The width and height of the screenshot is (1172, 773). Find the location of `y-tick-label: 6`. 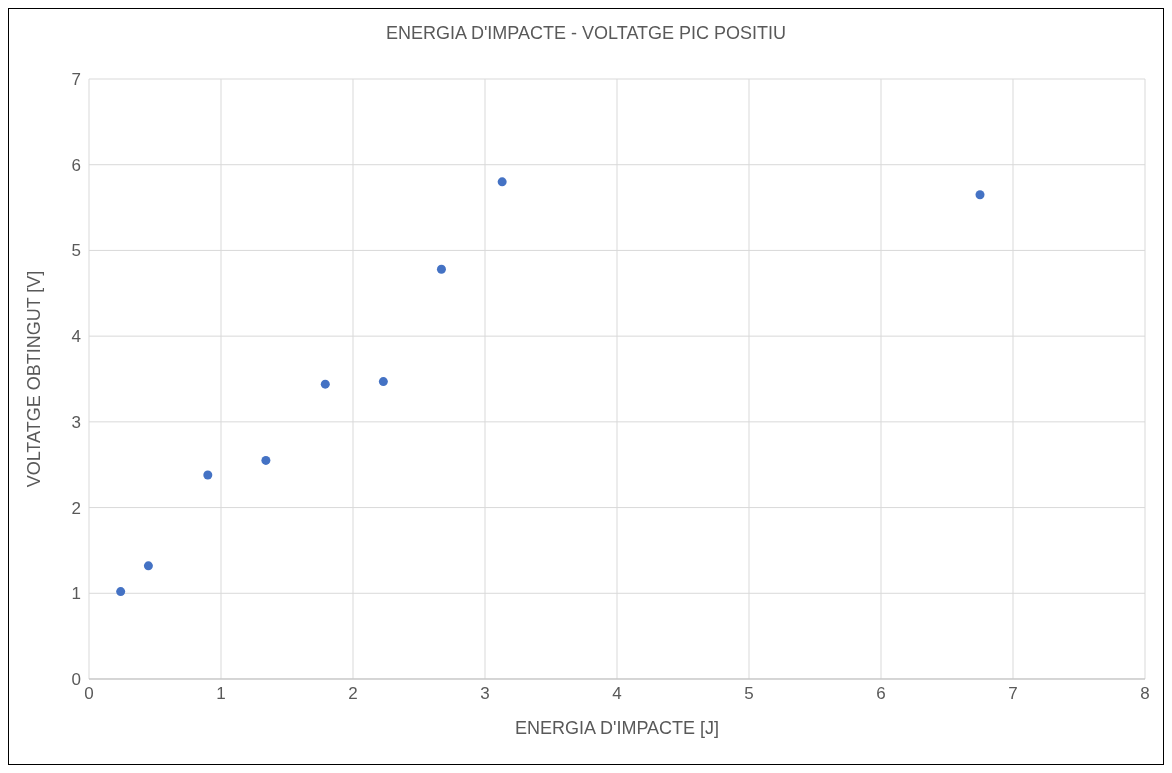

y-tick-label: 6 is located at coordinates (76, 165).